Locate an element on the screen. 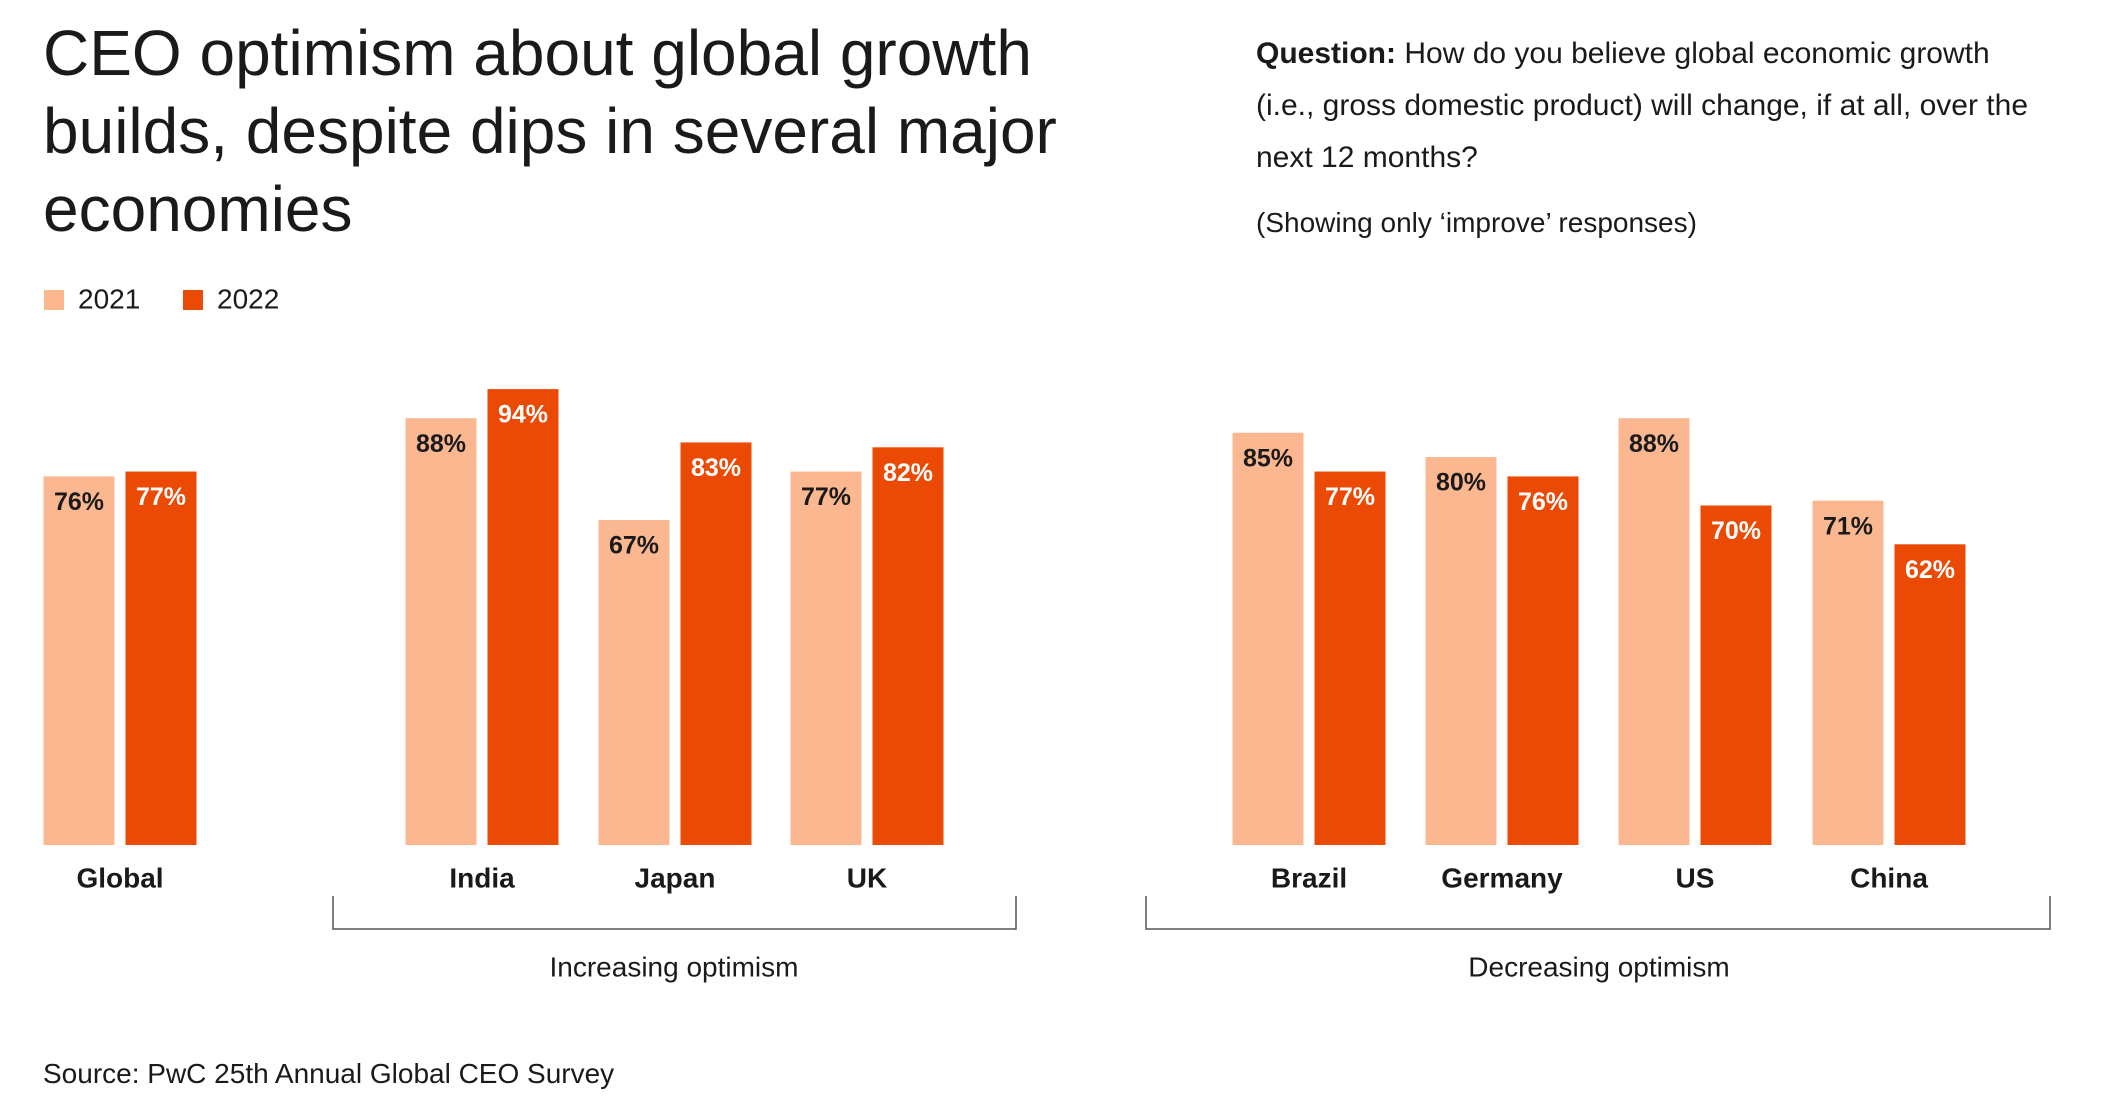 The height and width of the screenshot is (1110, 2102). x-tick-label: Germany is located at coordinates (1502, 877).